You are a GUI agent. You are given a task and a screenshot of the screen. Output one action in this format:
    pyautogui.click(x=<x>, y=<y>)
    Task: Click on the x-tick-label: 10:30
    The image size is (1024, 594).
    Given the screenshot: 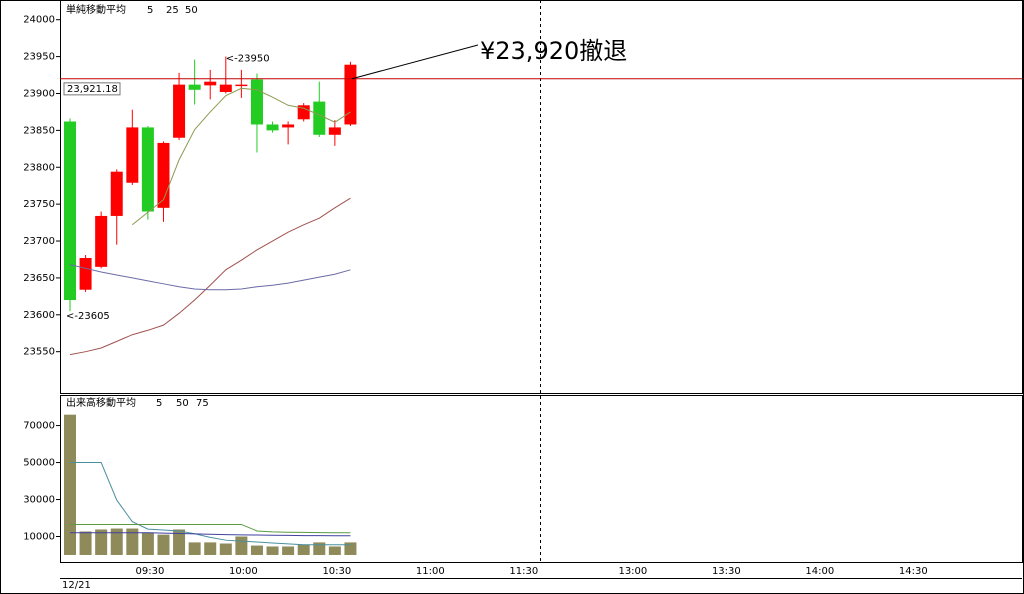 What is the action you would take?
    pyautogui.click(x=336, y=571)
    